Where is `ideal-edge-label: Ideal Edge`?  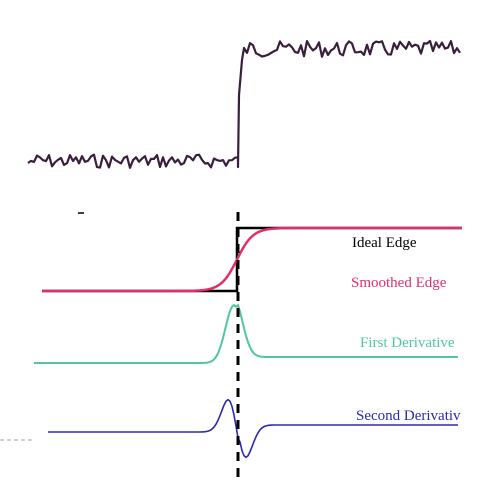
ideal-edge-label: Ideal Edge is located at coordinates (384, 243).